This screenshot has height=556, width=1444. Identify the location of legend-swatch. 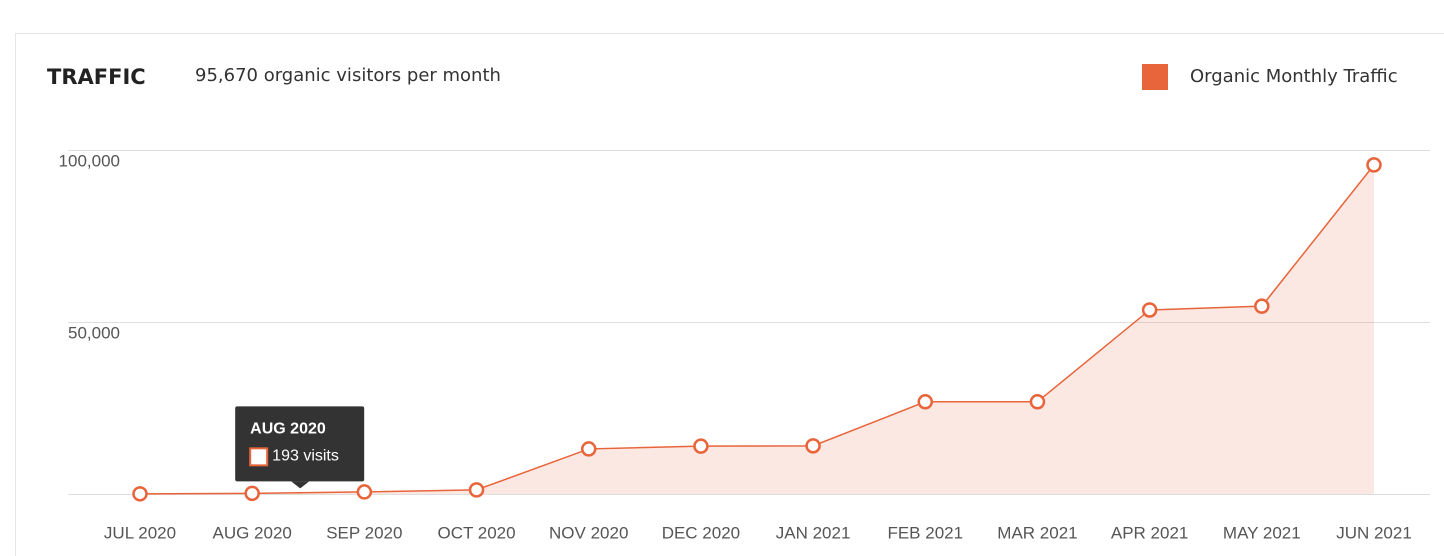
(1155, 77).